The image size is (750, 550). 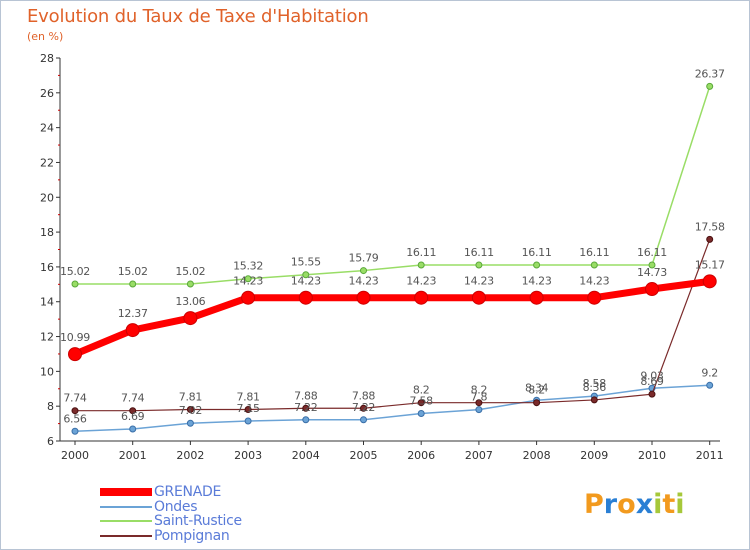 What do you see at coordinates (710, 73) in the screenshot?
I see `data-label-saint-rustice: 26.37` at bounding box center [710, 73].